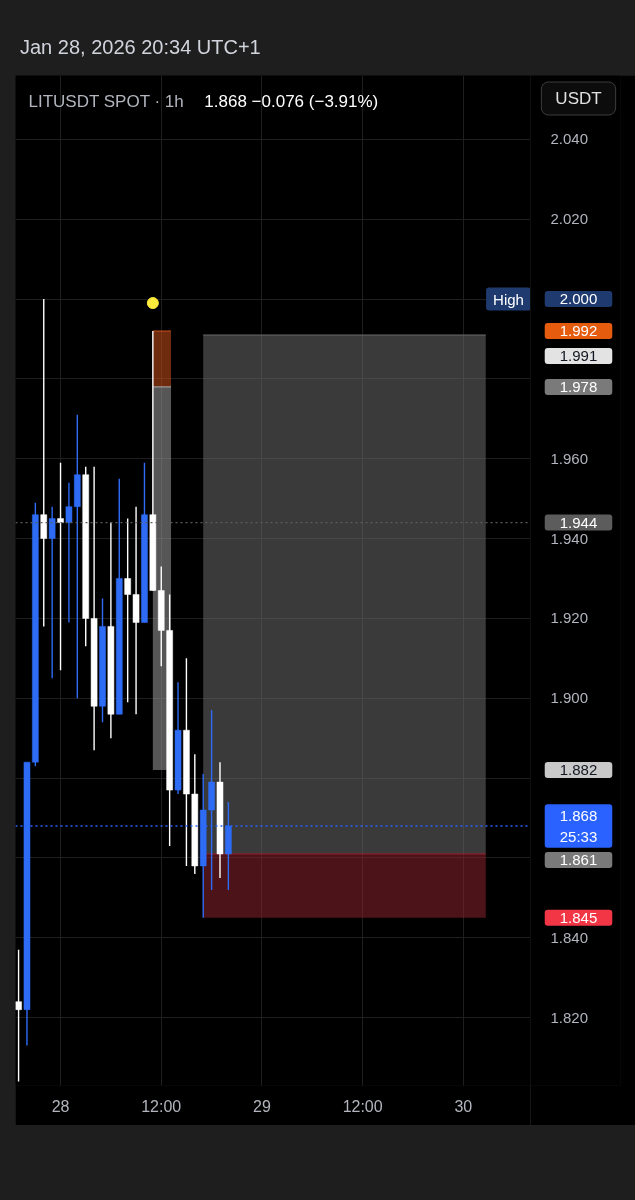 The width and height of the screenshot is (635, 1200). I want to click on text: Jan 28, 2026 20:34 UTC+1, so click(140, 47).